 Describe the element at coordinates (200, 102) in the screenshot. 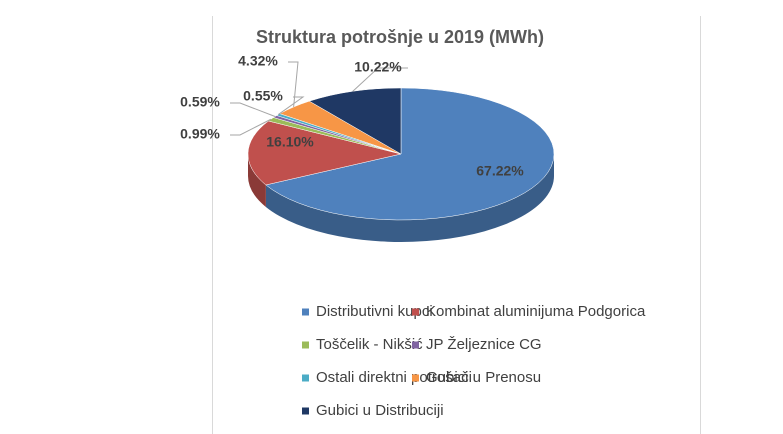

I see `data-label: 0.59%` at that location.